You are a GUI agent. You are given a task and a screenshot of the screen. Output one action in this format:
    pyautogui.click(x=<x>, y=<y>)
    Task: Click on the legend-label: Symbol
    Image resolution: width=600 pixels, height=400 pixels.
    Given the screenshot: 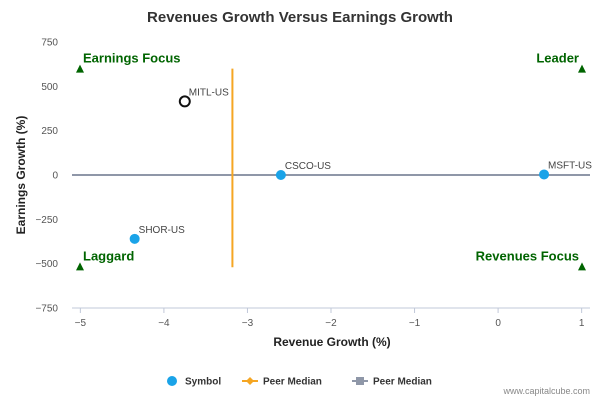 What is the action you would take?
    pyautogui.click(x=203, y=382)
    